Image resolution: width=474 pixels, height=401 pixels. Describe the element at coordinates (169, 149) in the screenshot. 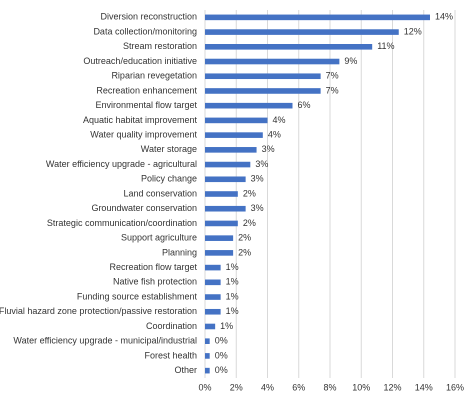

I see `y-tick-label: Water storage` at that location.